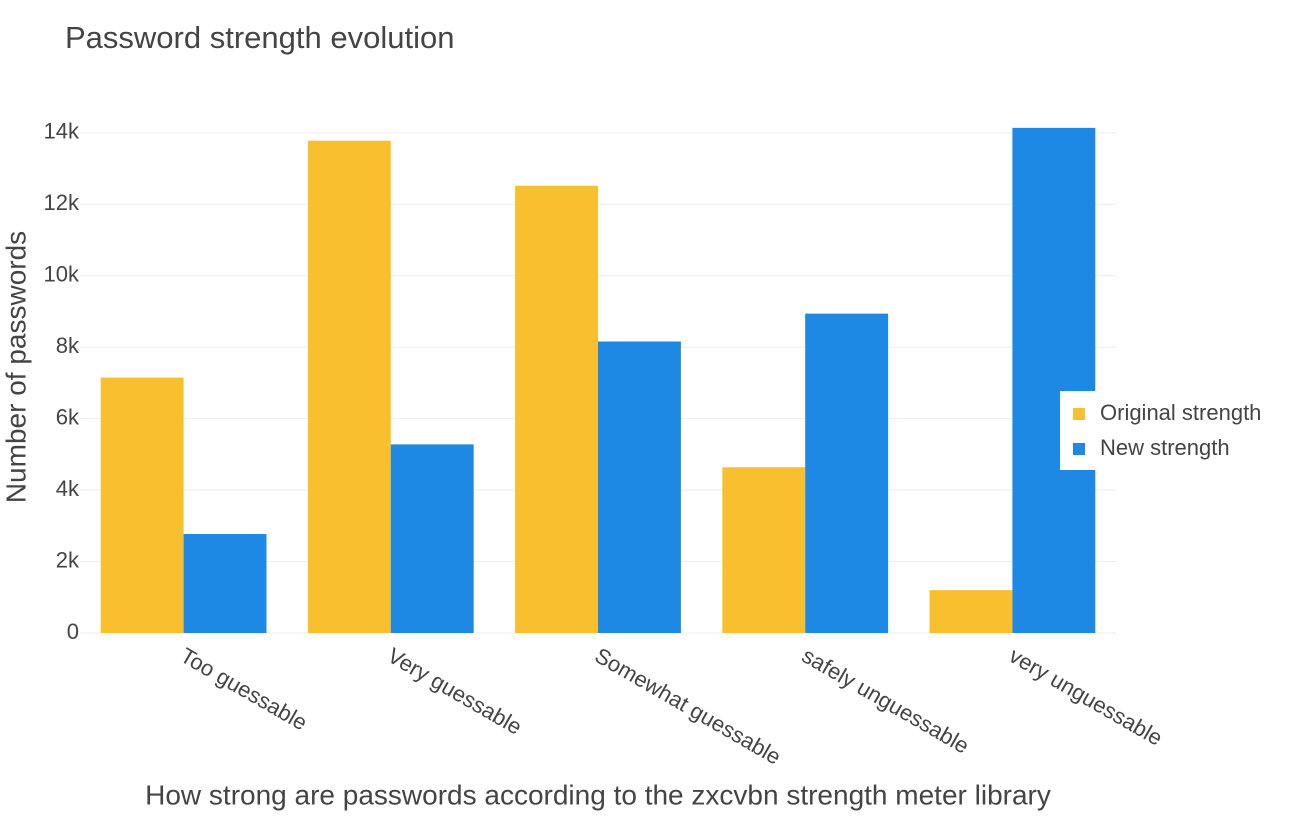  What do you see at coordinates (1086, 697) in the screenshot?
I see `x-tick-label: very unguessable` at bounding box center [1086, 697].